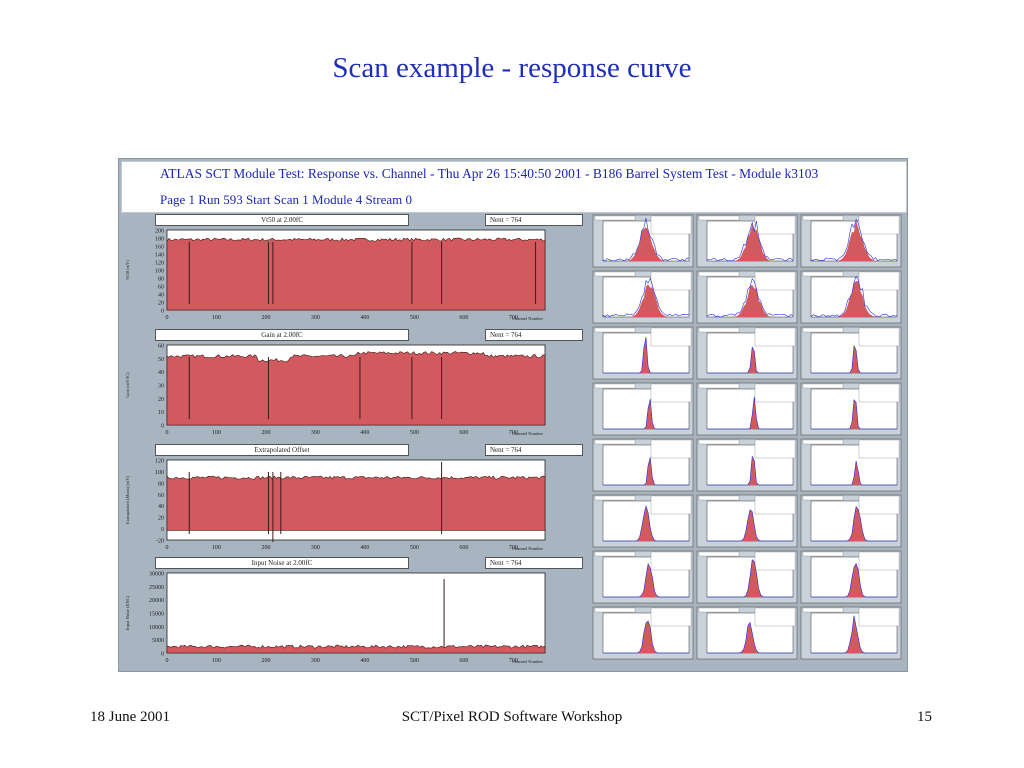 This screenshot has height=768, width=1024. I want to click on y-tick-label: 100, so click(159, 473).